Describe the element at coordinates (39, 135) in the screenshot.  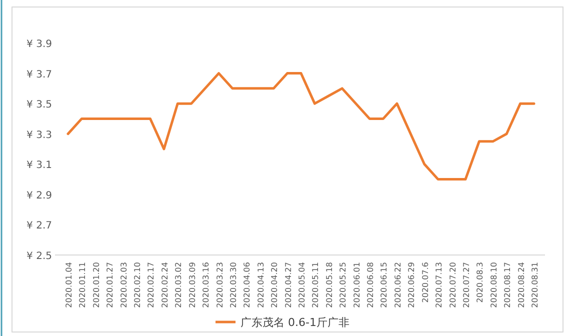
I see `y-tick-label: ¥ 3.3` at that location.